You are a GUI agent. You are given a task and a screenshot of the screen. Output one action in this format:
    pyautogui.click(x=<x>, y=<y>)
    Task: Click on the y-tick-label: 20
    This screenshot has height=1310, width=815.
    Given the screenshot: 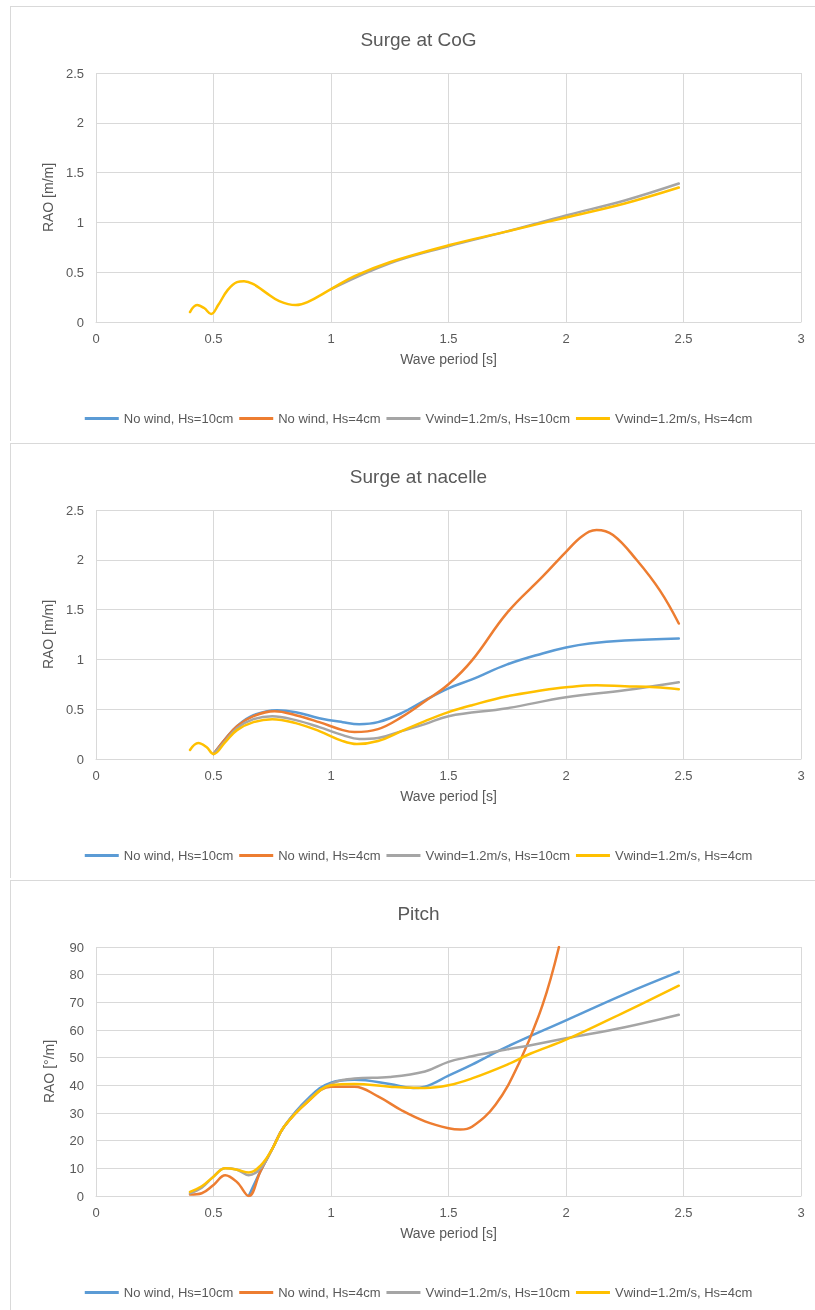 What is the action you would take?
    pyautogui.click(x=76, y=1141)
    